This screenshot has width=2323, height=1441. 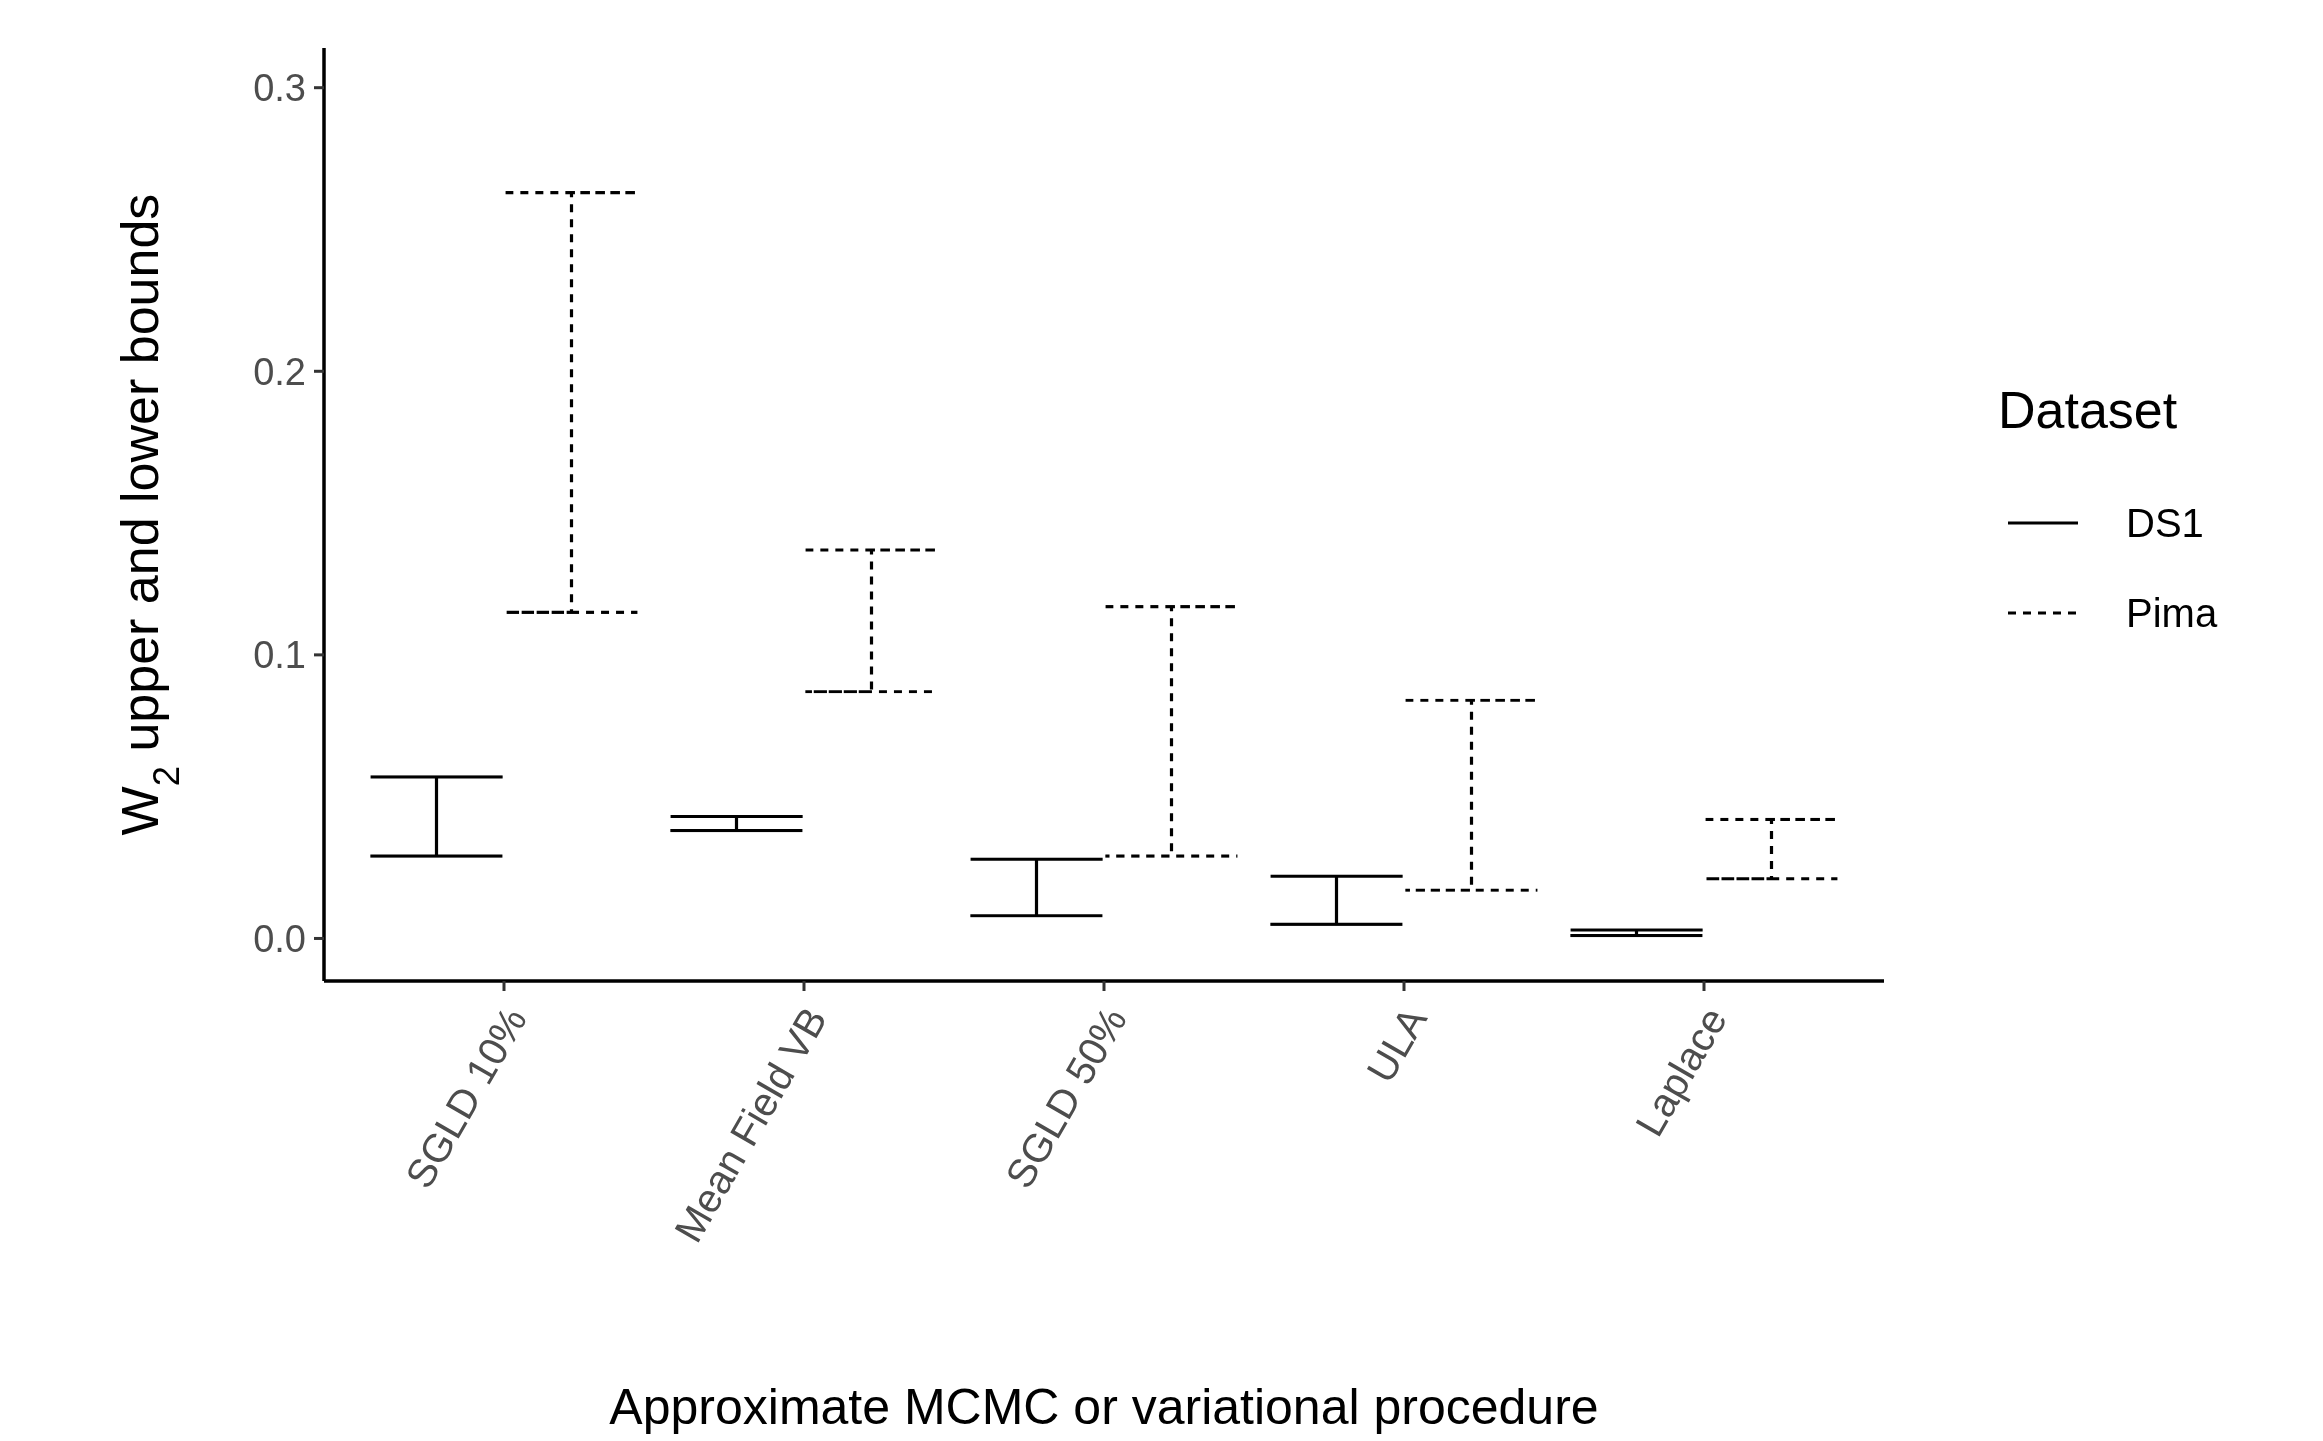 What do you see at coordinates (279, 938) in the screenshot?
I see `y-tick-label: 0.0` at bounding box center [279, 938].